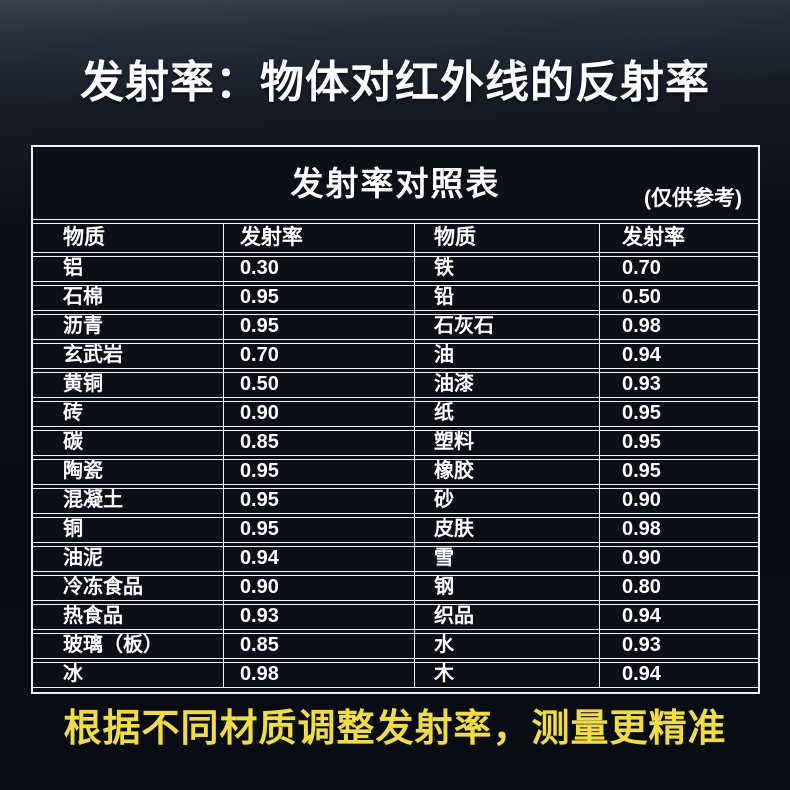 The width and height of the screenshot is (790, 790). Describe the element at coordinates (395, 530) in the screenshot. I see `table-row: 铜 0.95 皮肤 0.98` at that location.